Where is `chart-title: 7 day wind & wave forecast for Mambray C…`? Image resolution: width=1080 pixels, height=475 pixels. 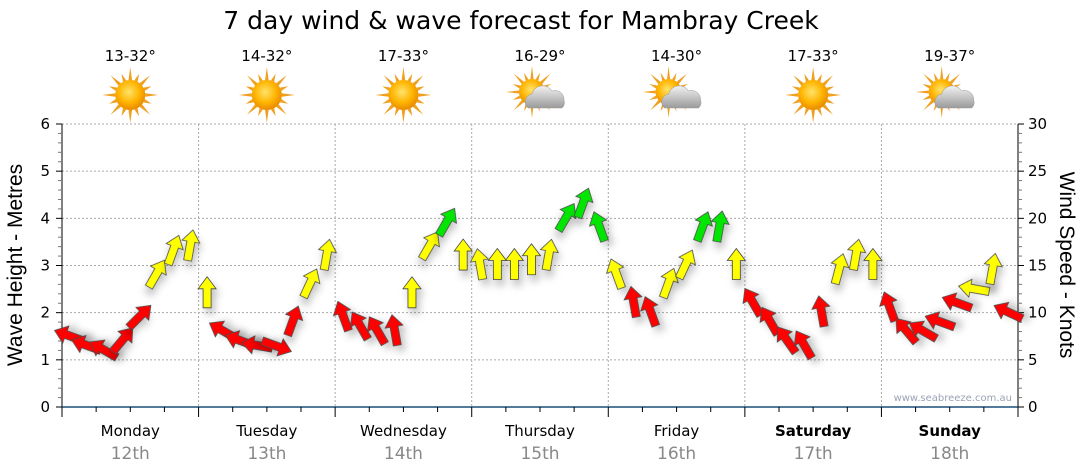 chart-title: 7 day wind & wave forecast for Mambray C… is located at coordinates (521, 20).